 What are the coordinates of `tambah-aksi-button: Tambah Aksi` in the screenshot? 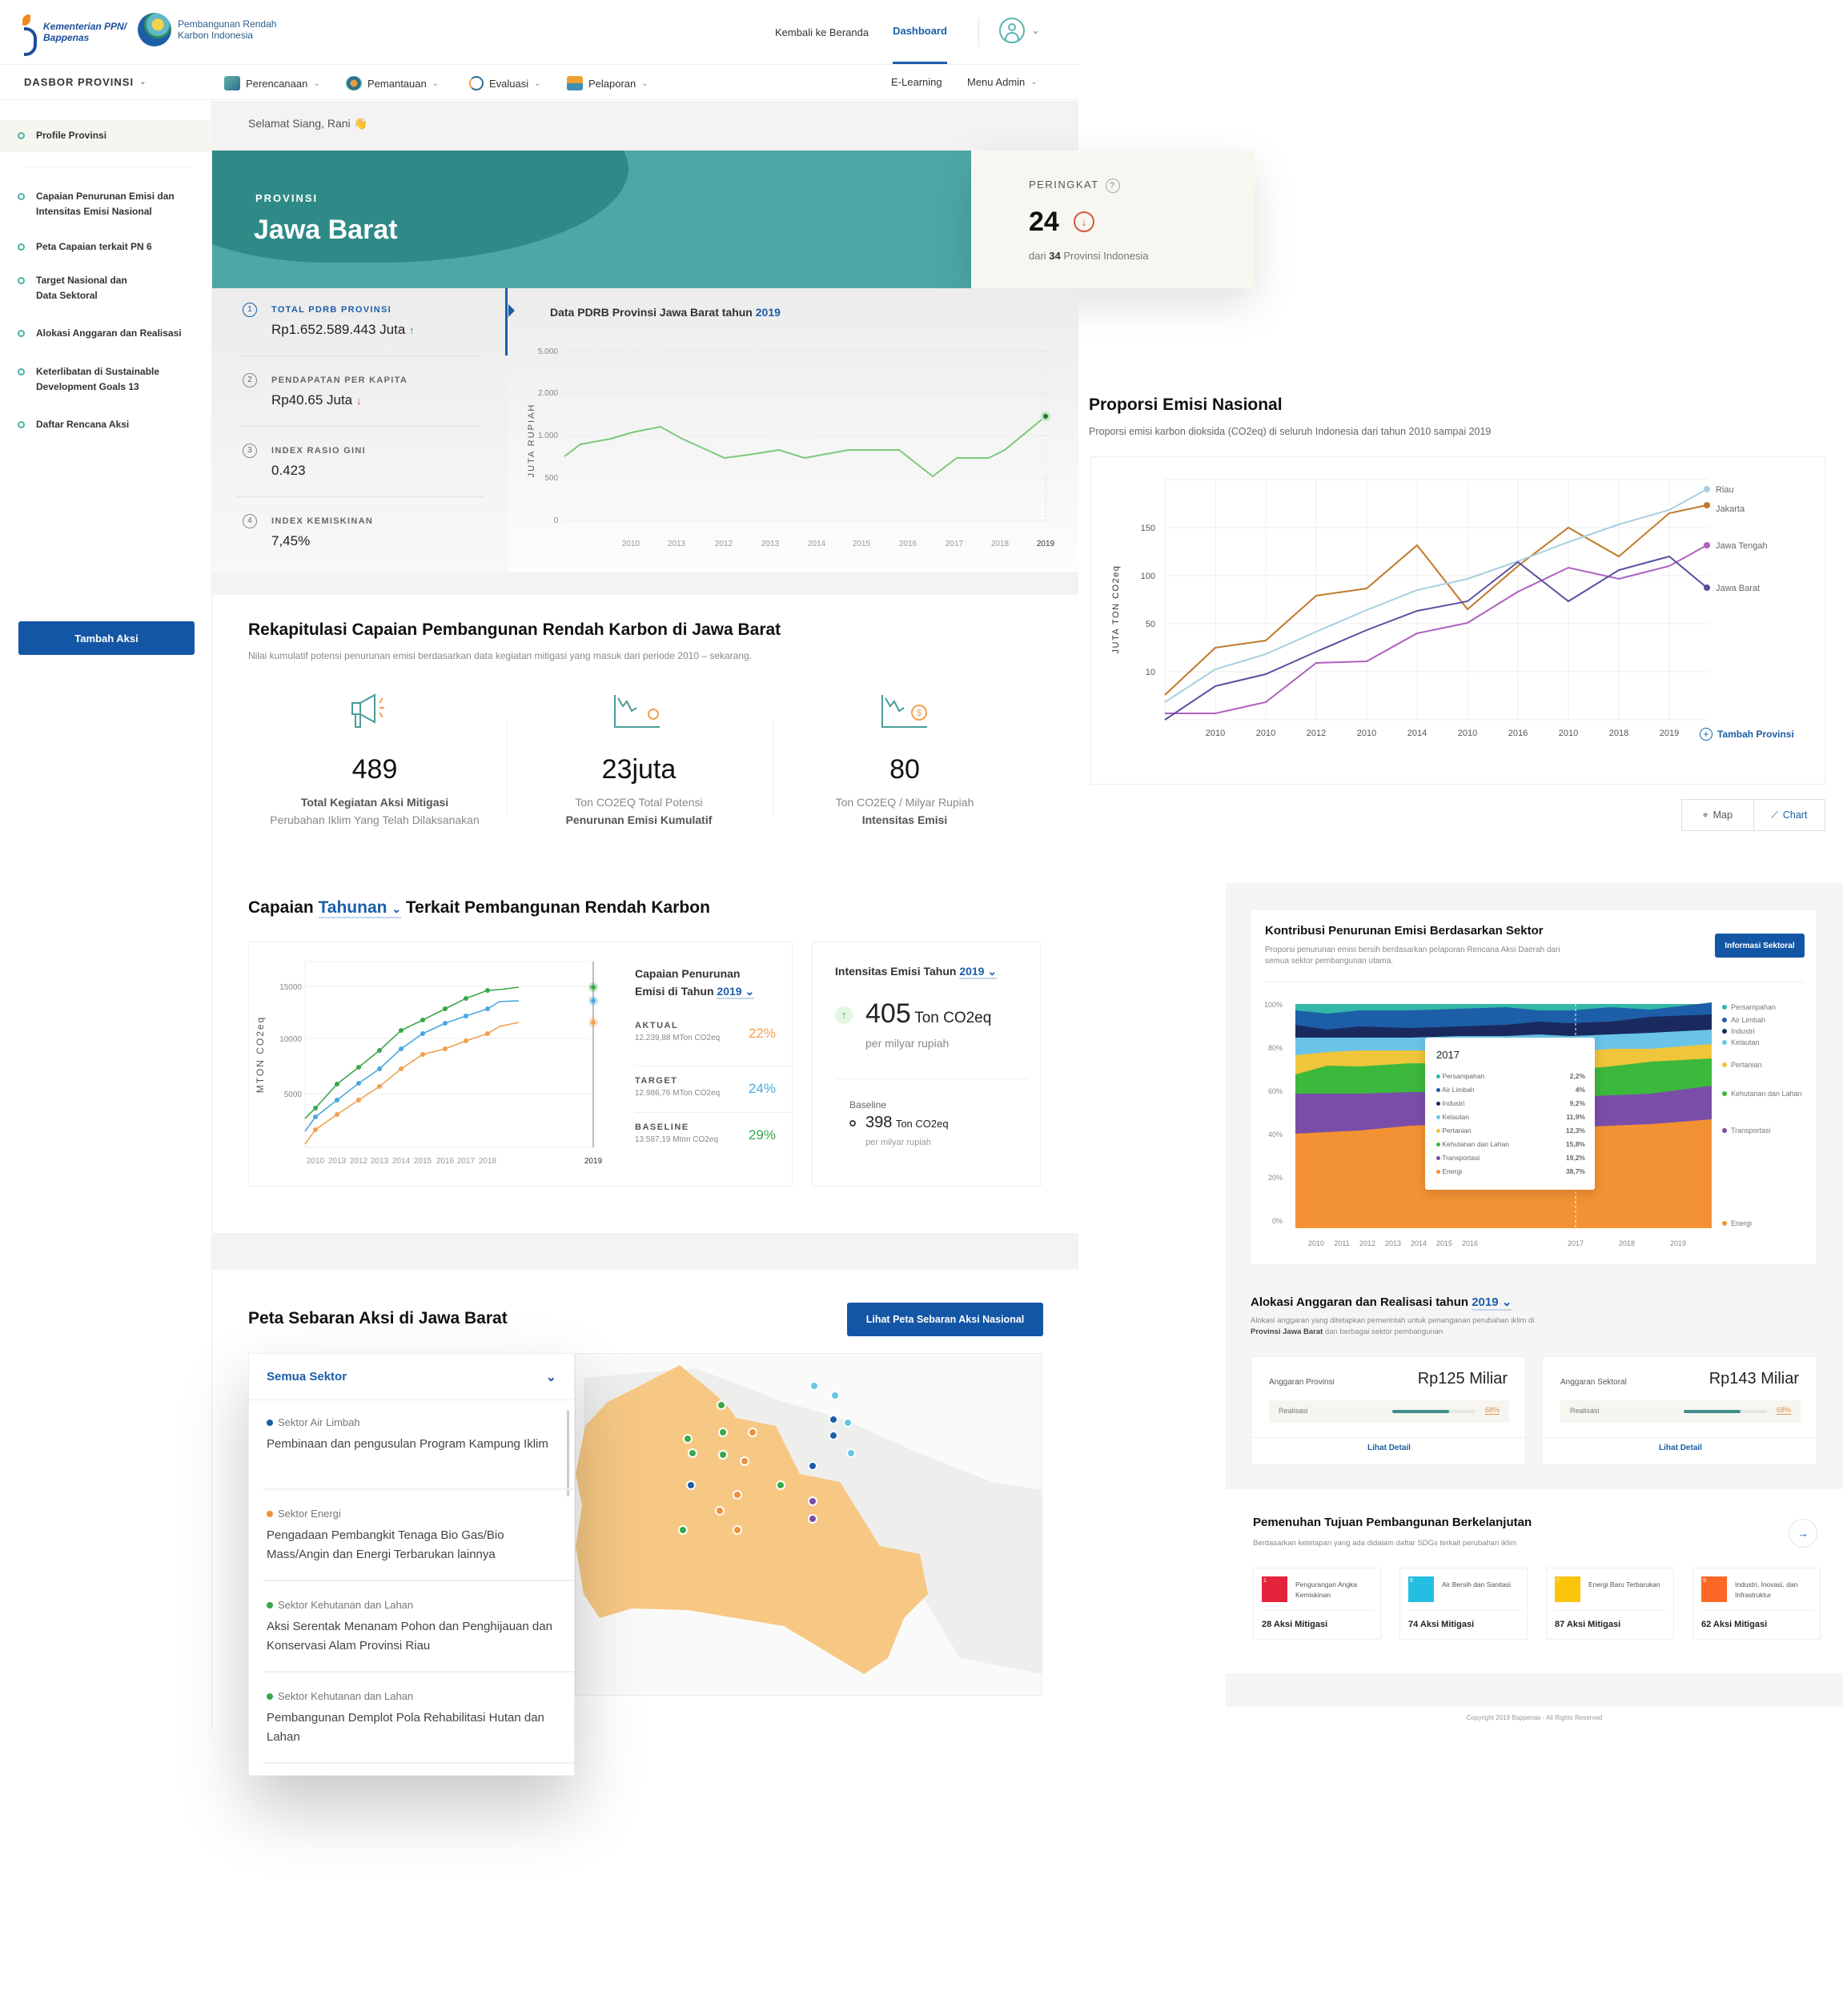 It's located at (107, 638).